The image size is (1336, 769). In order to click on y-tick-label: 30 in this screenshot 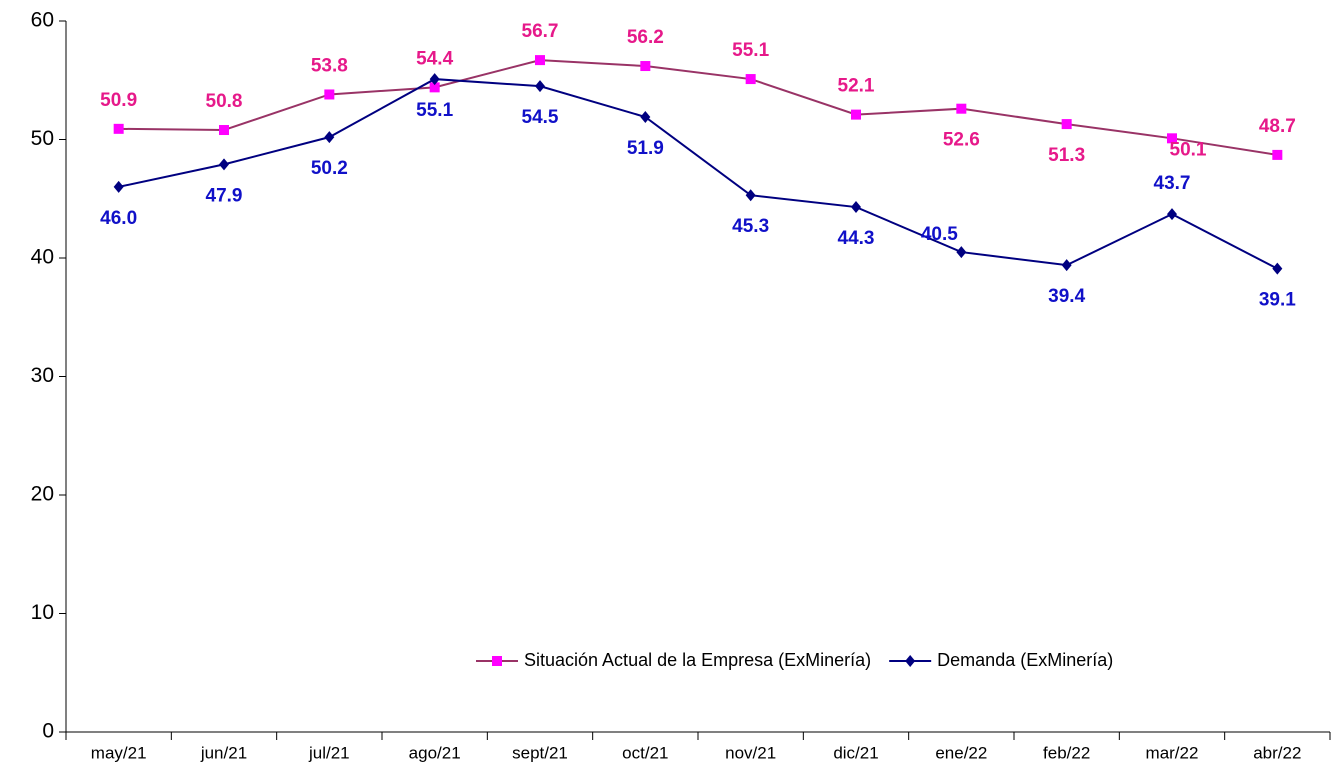, I will do `click(42, 375)`.